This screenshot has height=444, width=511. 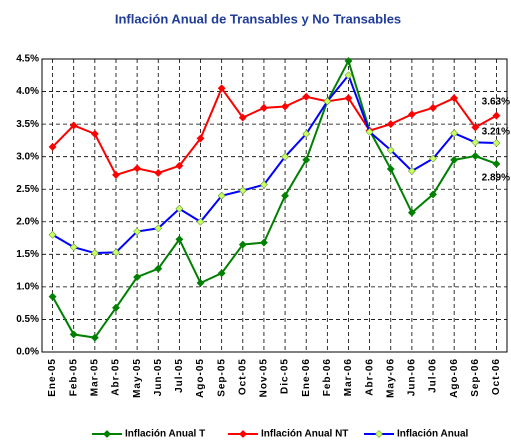 What do you see at coordinates (412, 377) in the screenshot?
I see `x-tick-label: Jun-06` at bounding box center [412, 377].